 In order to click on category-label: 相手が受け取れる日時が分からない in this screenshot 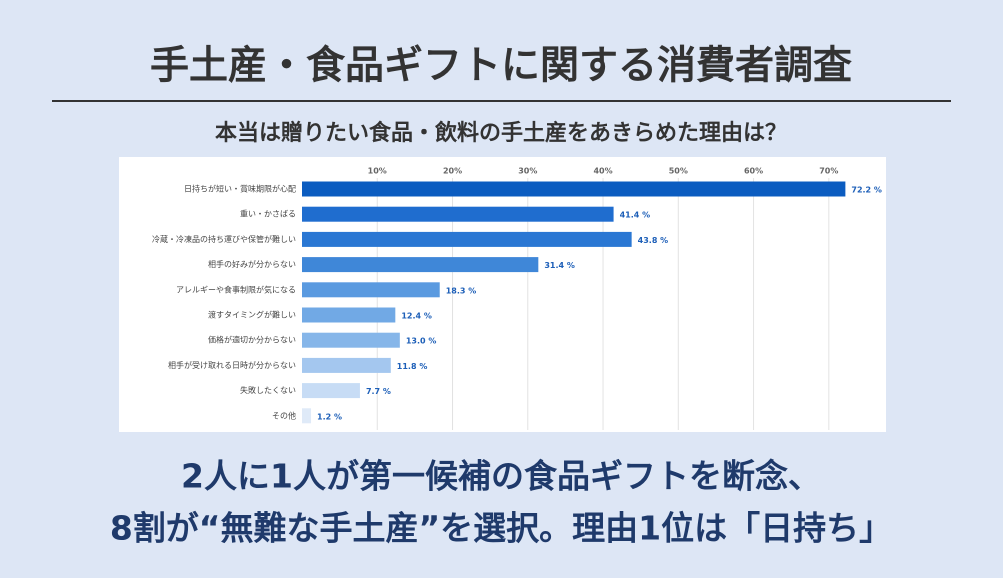, I will do `click(232, 365)`.